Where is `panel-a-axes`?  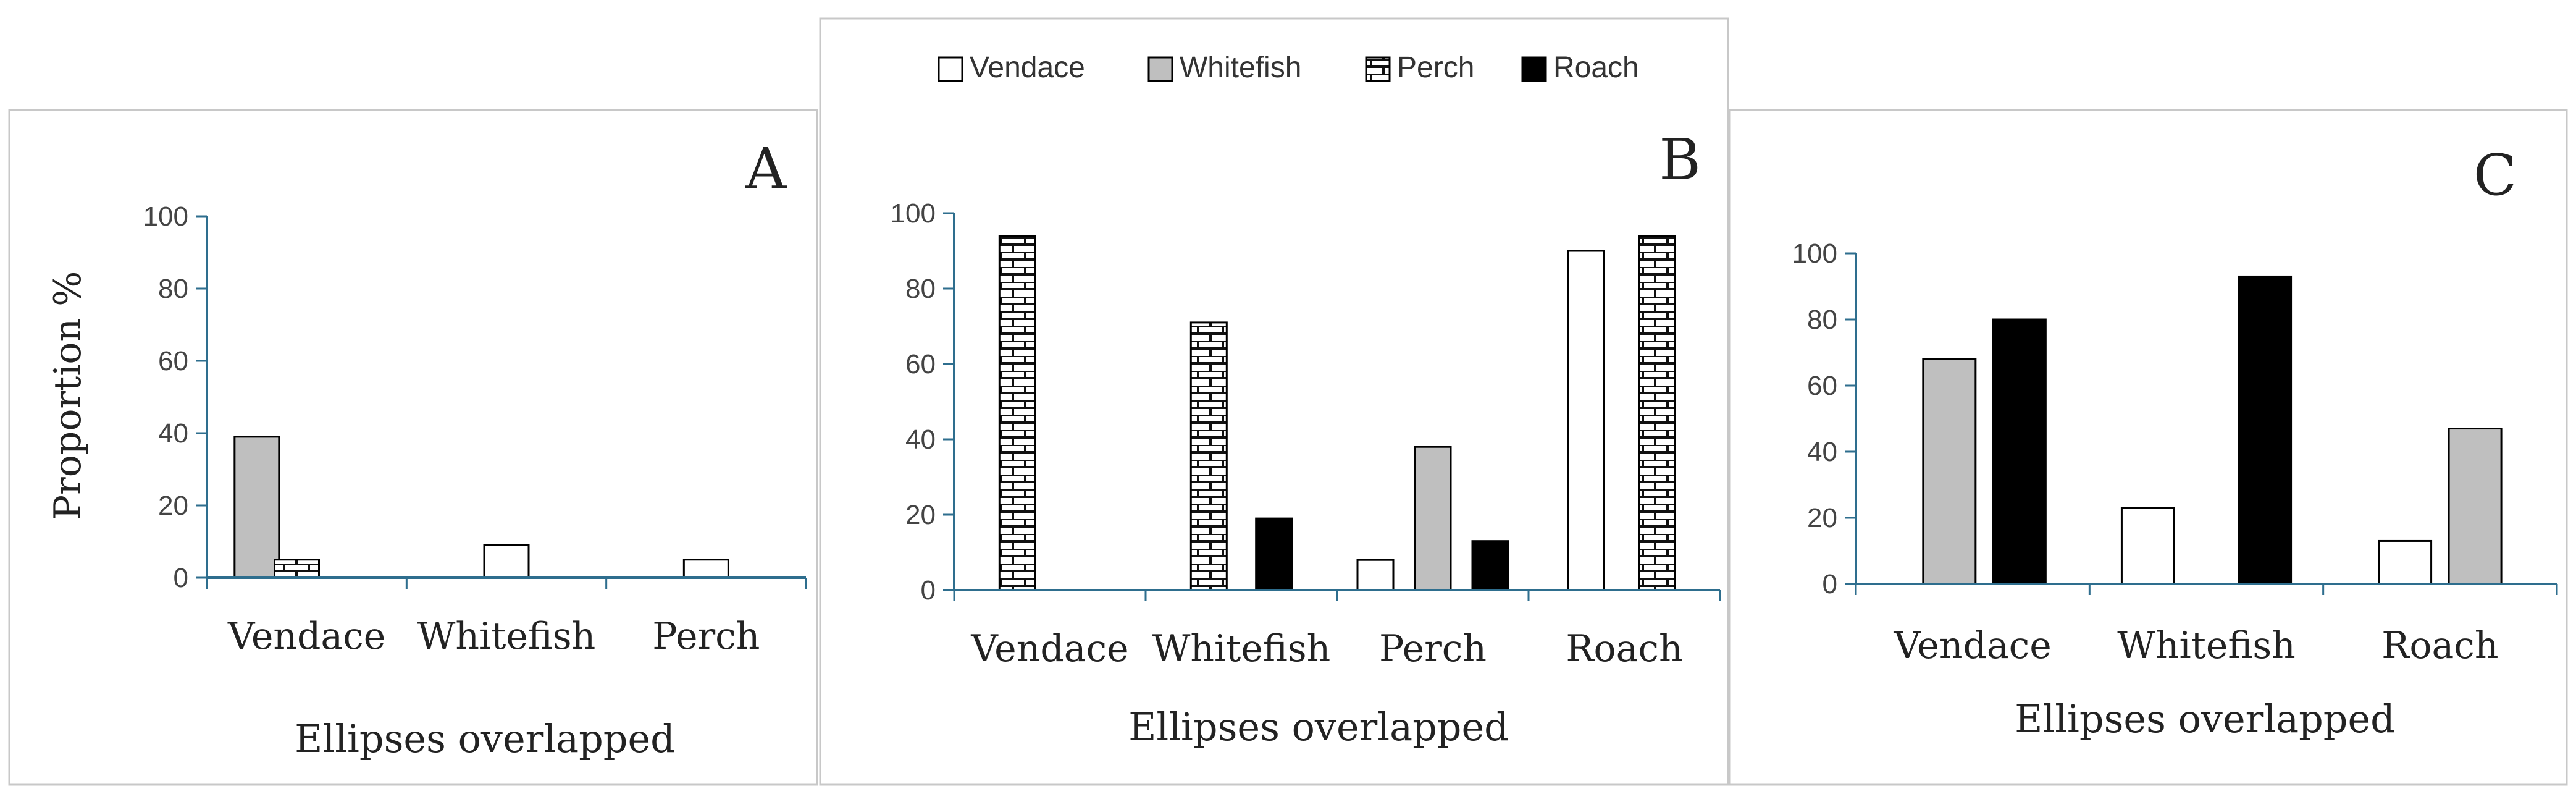
panel-a-axes is located at coordinates (507, 402).